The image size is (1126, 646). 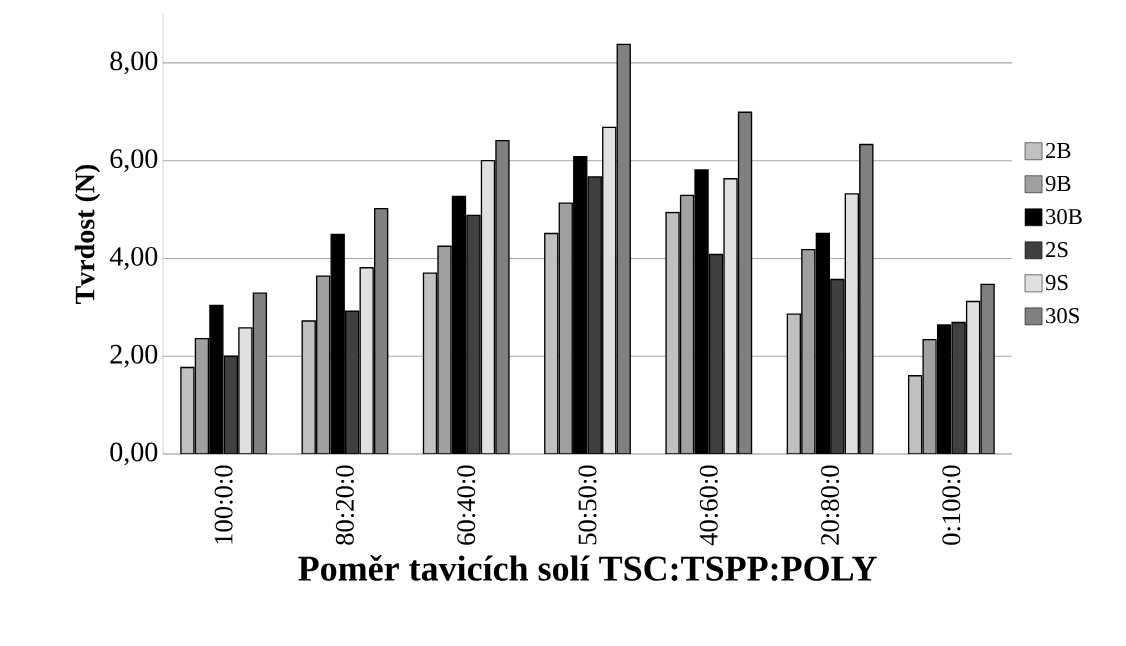 I want to click on y-tick-label: 8,00, so click(x=134, y=63).